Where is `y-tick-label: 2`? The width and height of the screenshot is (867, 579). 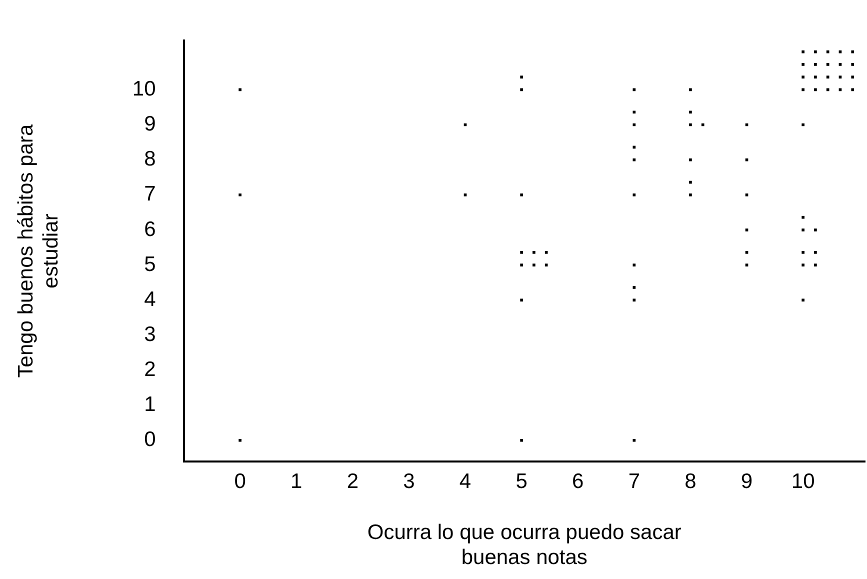 y-tick-label: 2 is located at coordinates (150, 370).